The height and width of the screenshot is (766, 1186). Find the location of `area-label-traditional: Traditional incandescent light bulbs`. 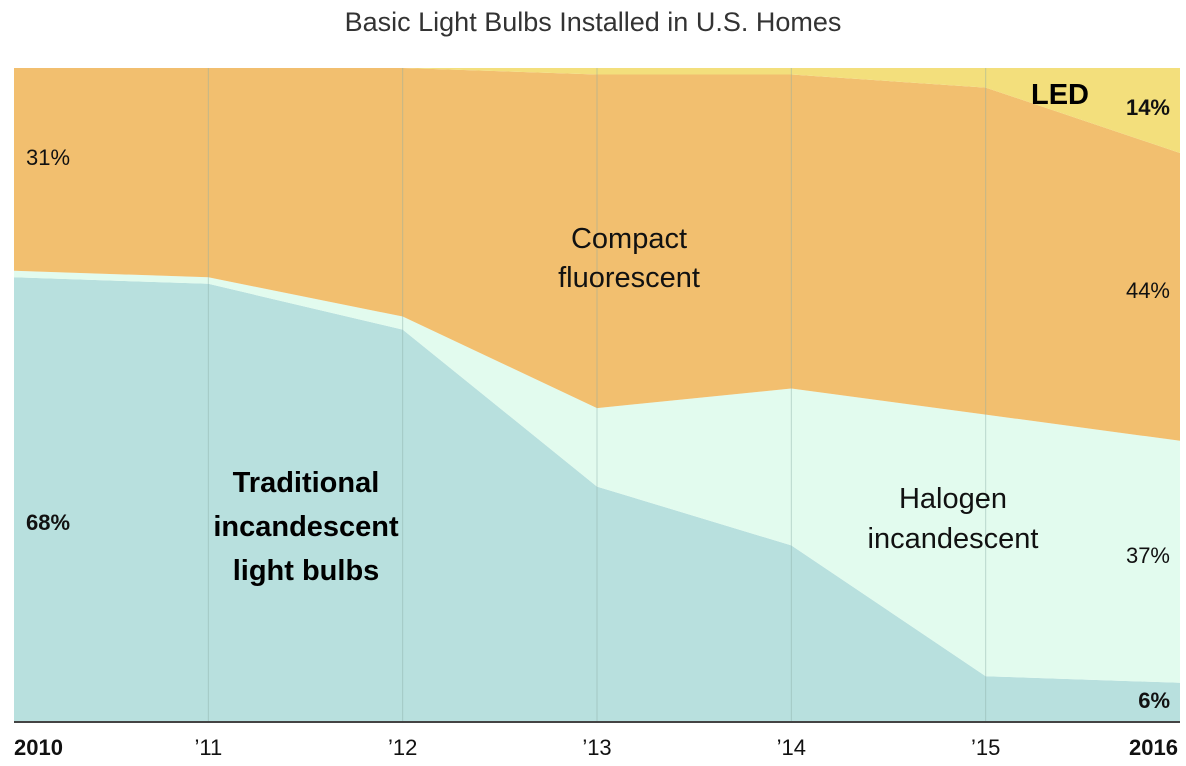

area-label-traditional: Traditional incandescent light bulbs is located at coordinates (306, 527).